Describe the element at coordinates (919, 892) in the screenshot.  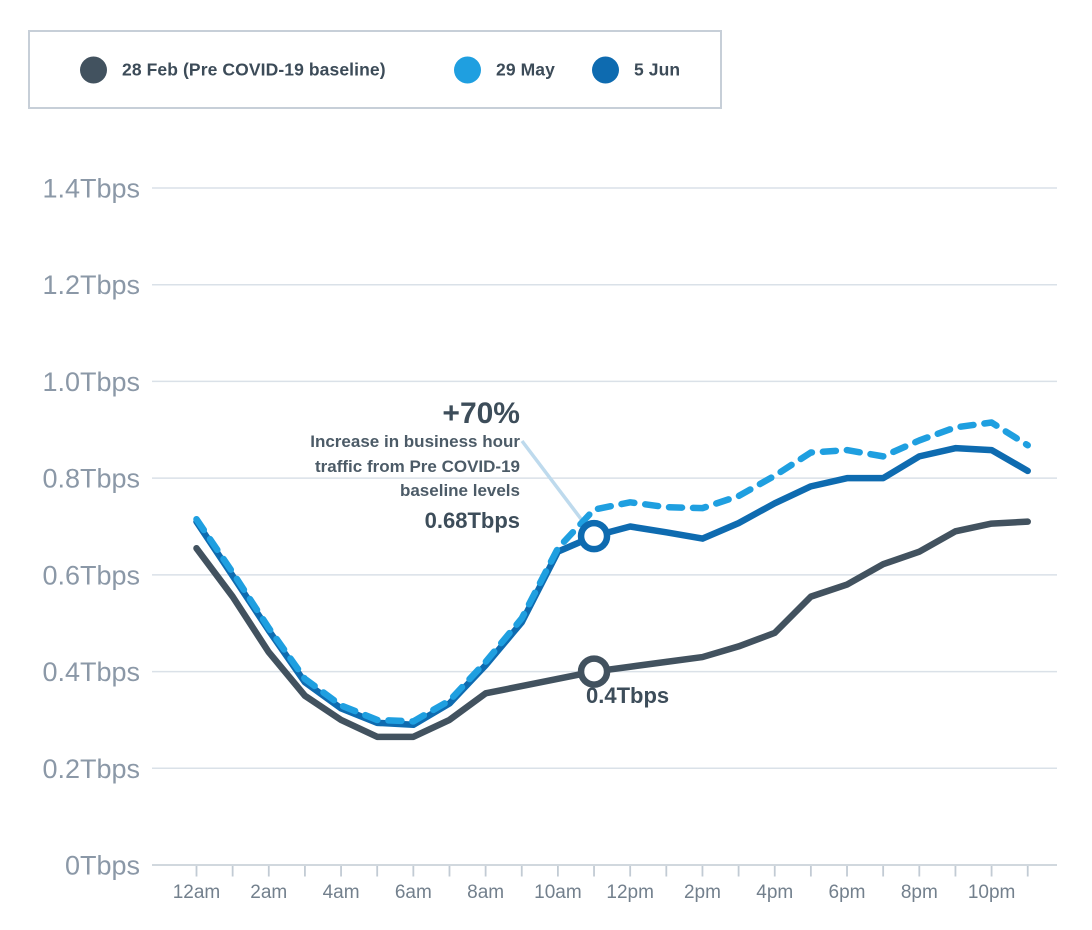
I see `x-tick-label: 8pm` at that location.